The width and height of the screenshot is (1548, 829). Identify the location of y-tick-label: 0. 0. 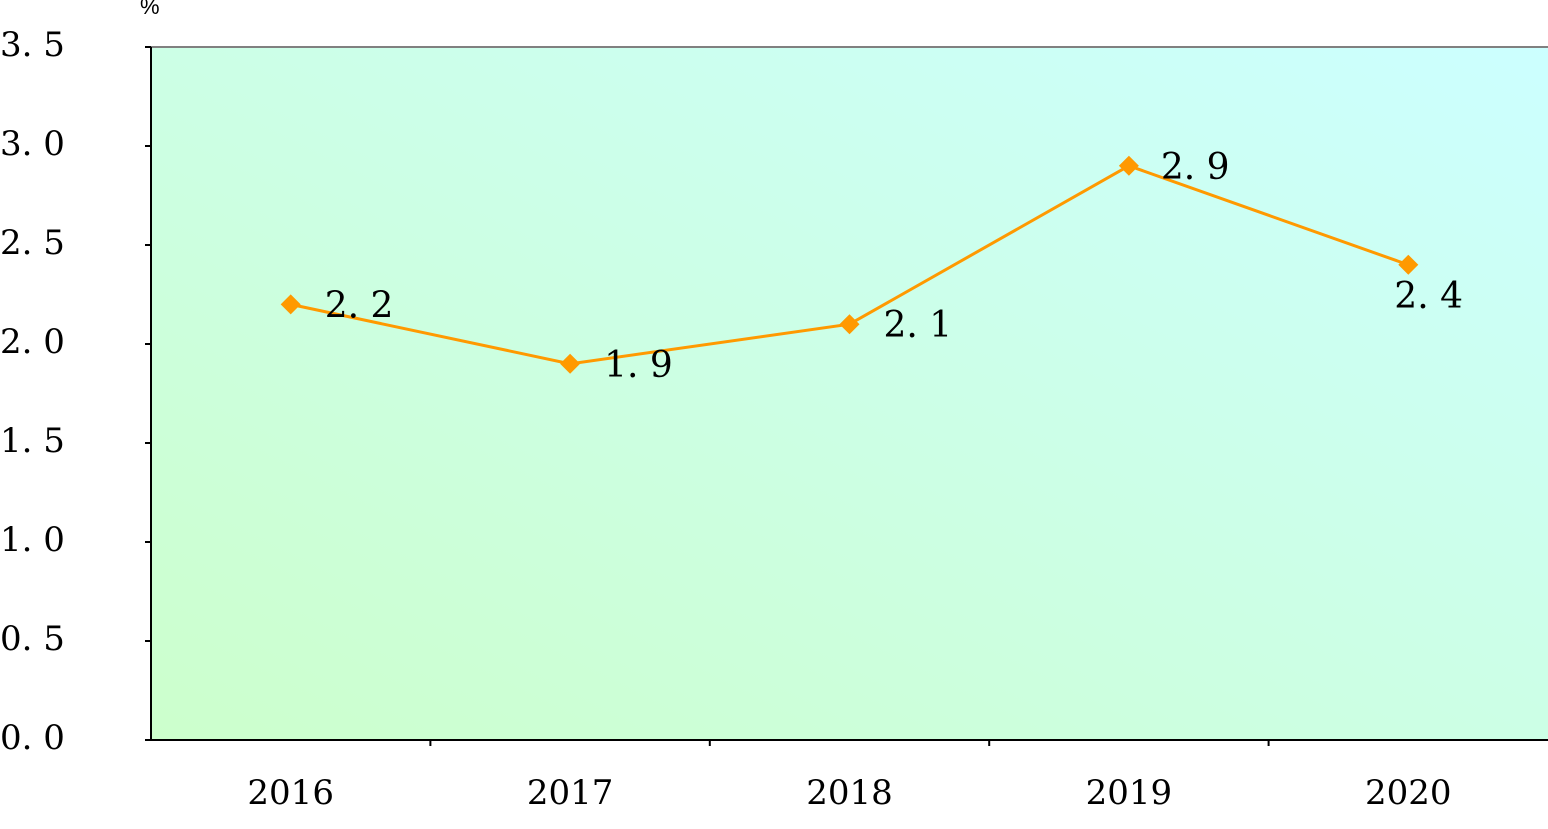
(32, 738).